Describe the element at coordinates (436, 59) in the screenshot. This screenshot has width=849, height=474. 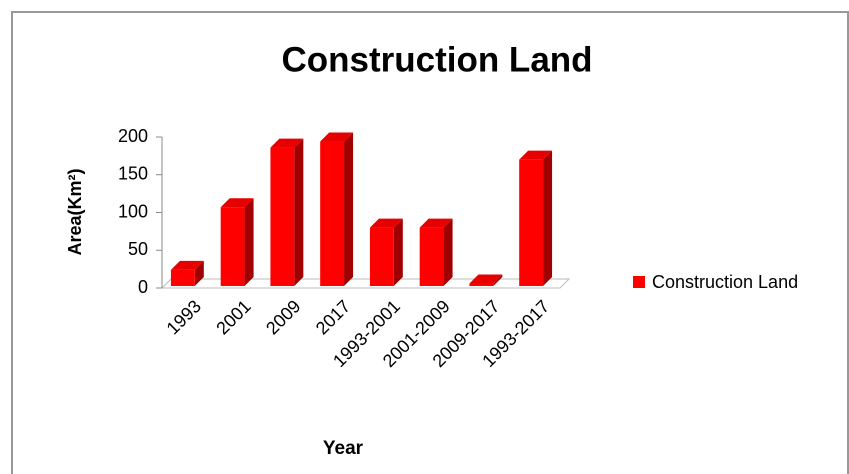
I see `chart-title: Construction Land` at that location.